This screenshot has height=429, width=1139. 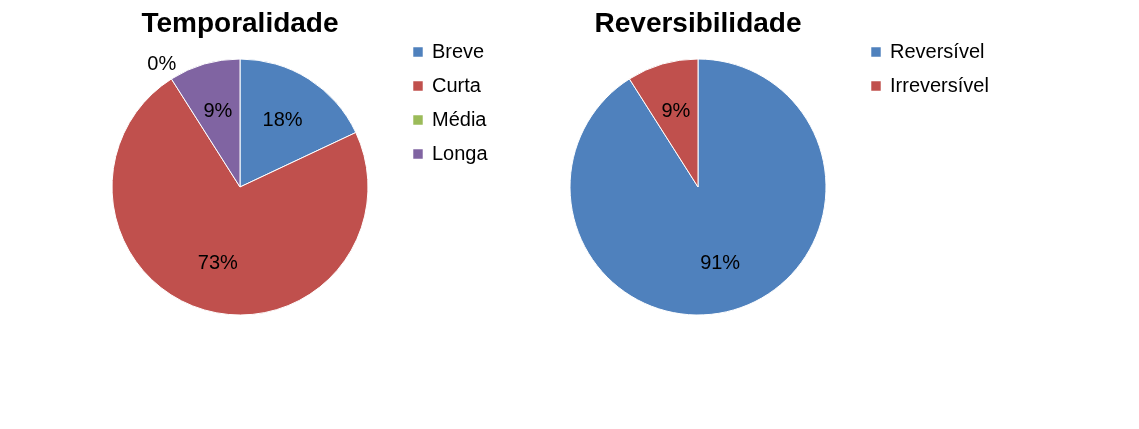 I want to click on legend-label: Média, so click(x=460, y=119).